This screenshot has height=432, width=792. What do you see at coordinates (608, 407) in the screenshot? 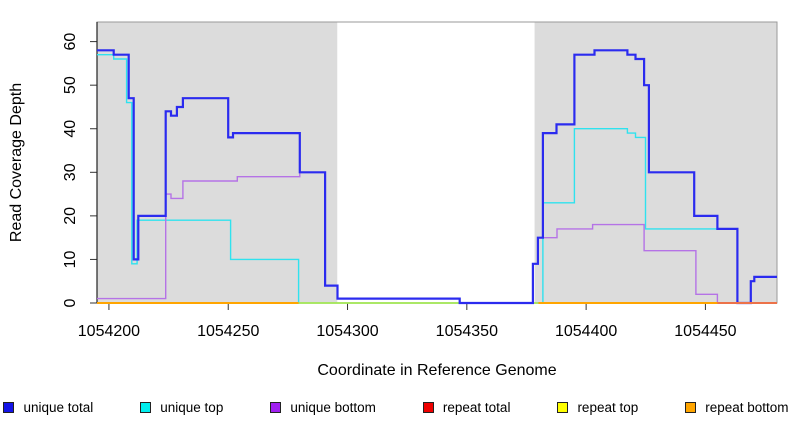
I see `legend-label: repeat top` at bounding box center [608, 407].